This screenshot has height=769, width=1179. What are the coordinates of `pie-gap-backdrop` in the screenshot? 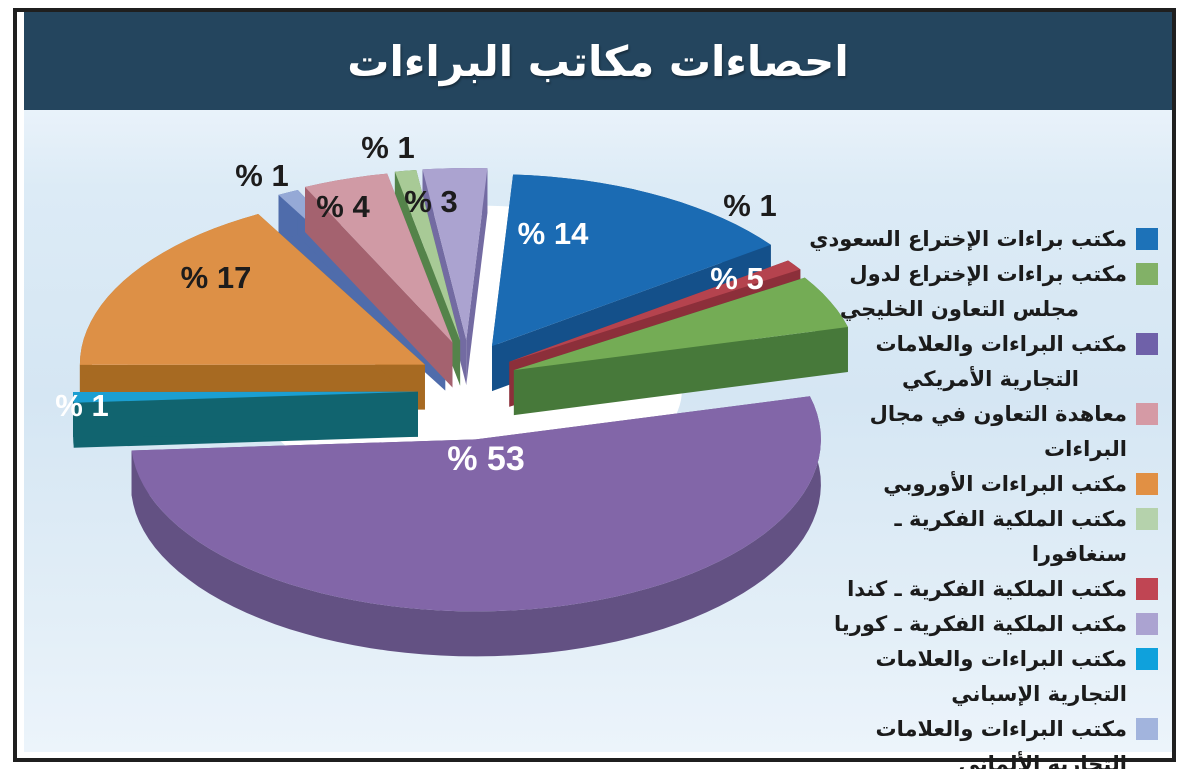 It's located at (468, 390).